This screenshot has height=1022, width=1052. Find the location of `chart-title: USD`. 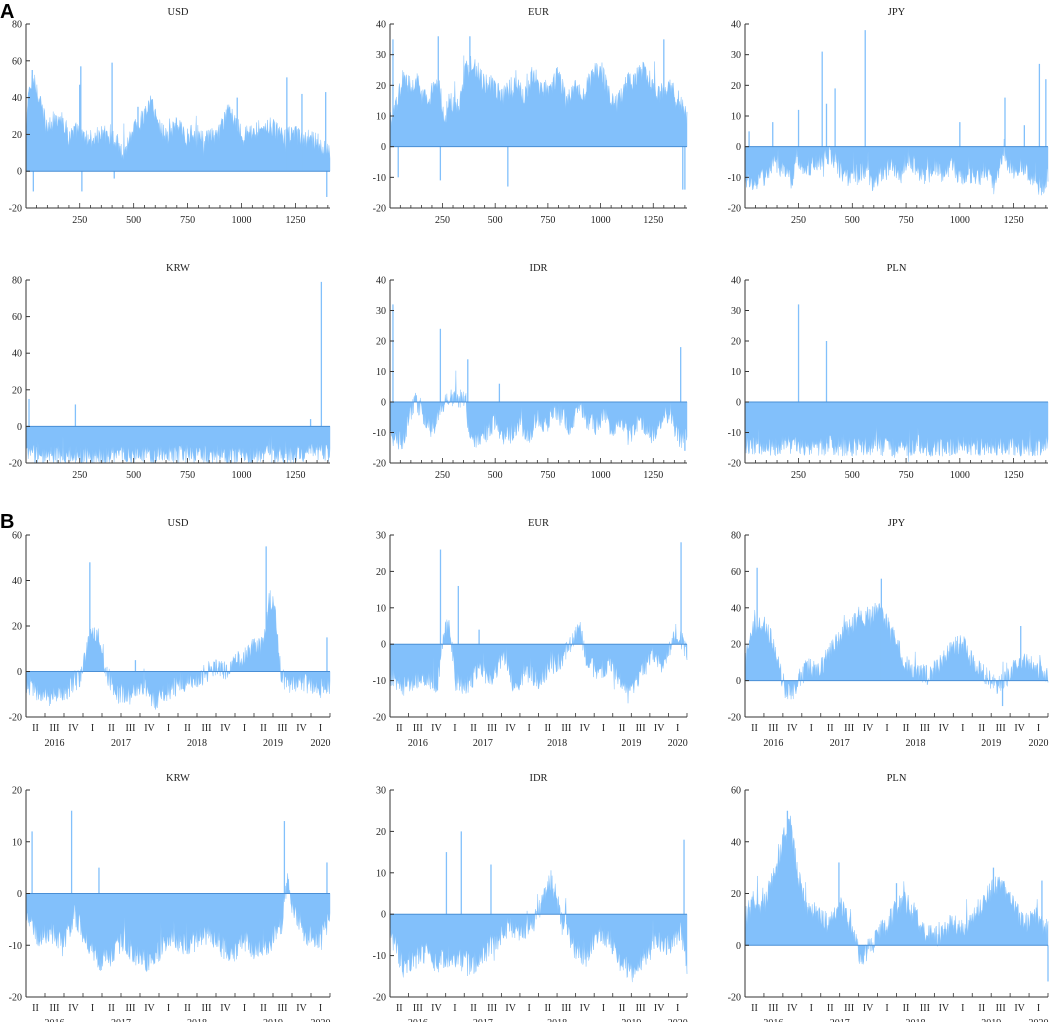

chart-title: USD is located at coordinates (177, 523).